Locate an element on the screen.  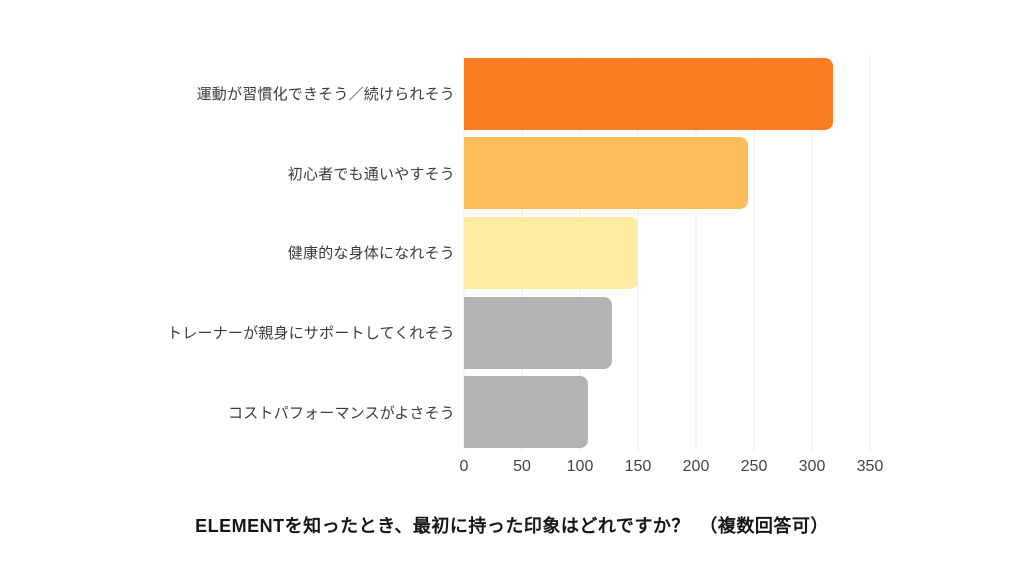
category-label: 健康的な身体になれそう is located at coordinates (371, 254).